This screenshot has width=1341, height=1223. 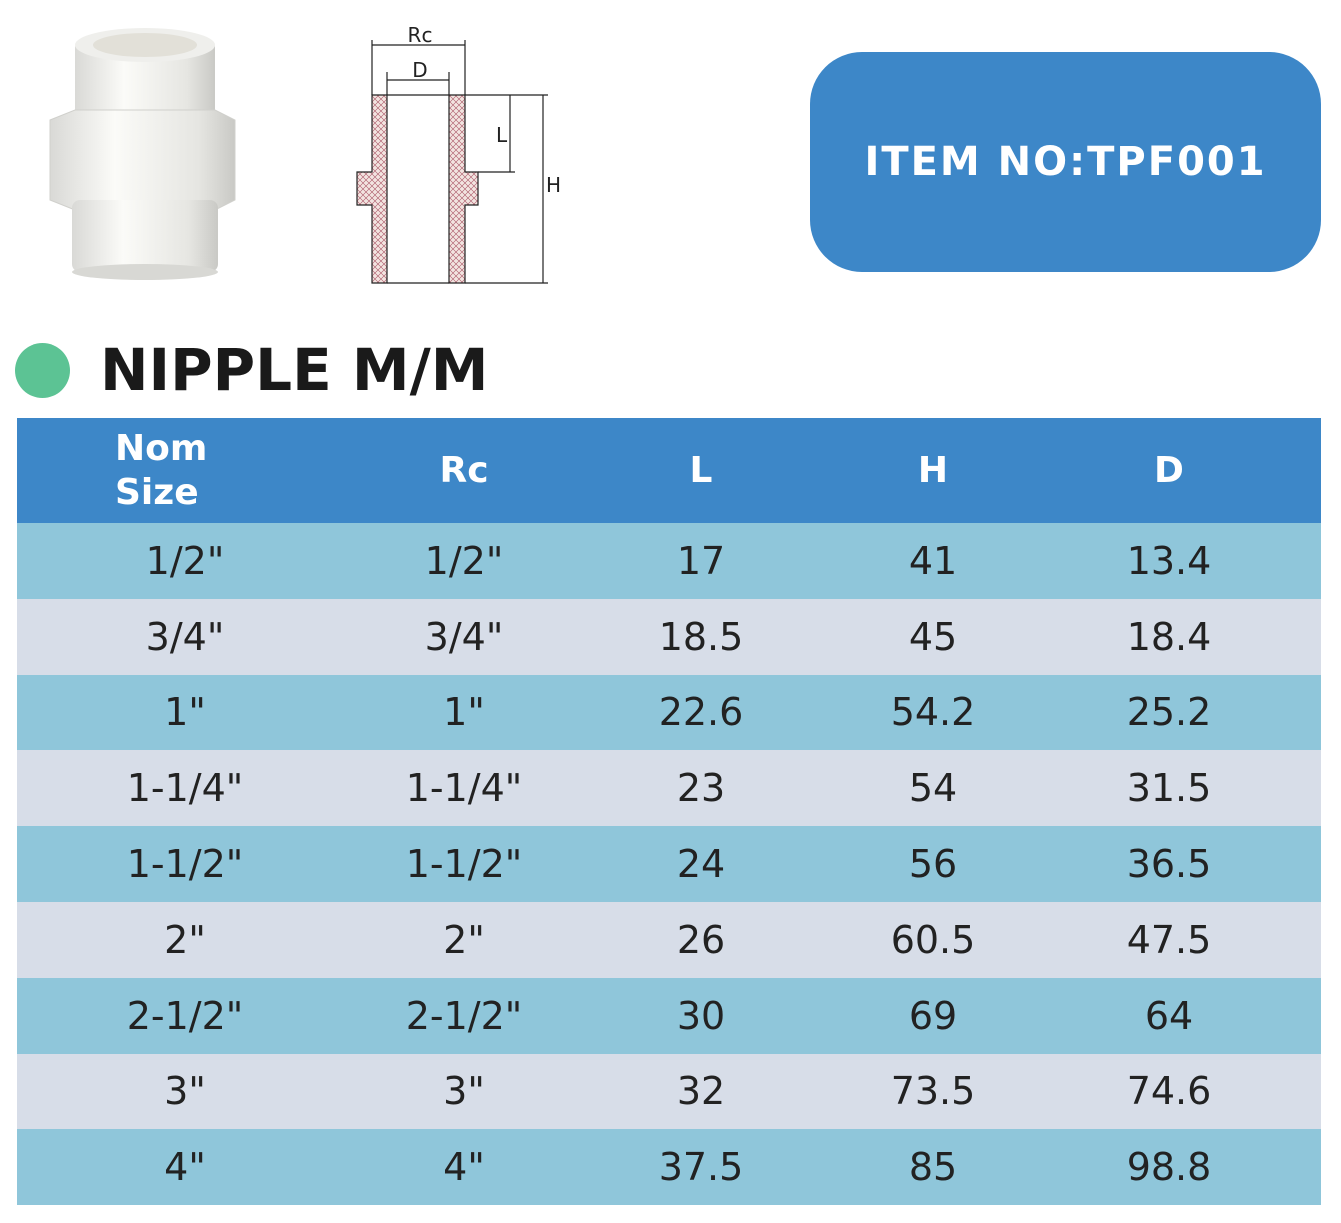 I want to click on cell: 26, so click(x=701, y=939).